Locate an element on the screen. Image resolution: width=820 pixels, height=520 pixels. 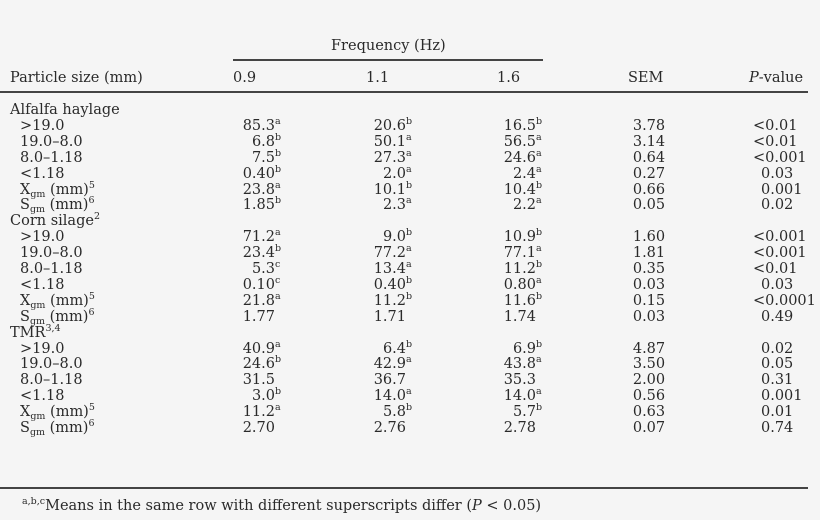
row-label: 19.0–8.0 is located at coordinates (51, 364).